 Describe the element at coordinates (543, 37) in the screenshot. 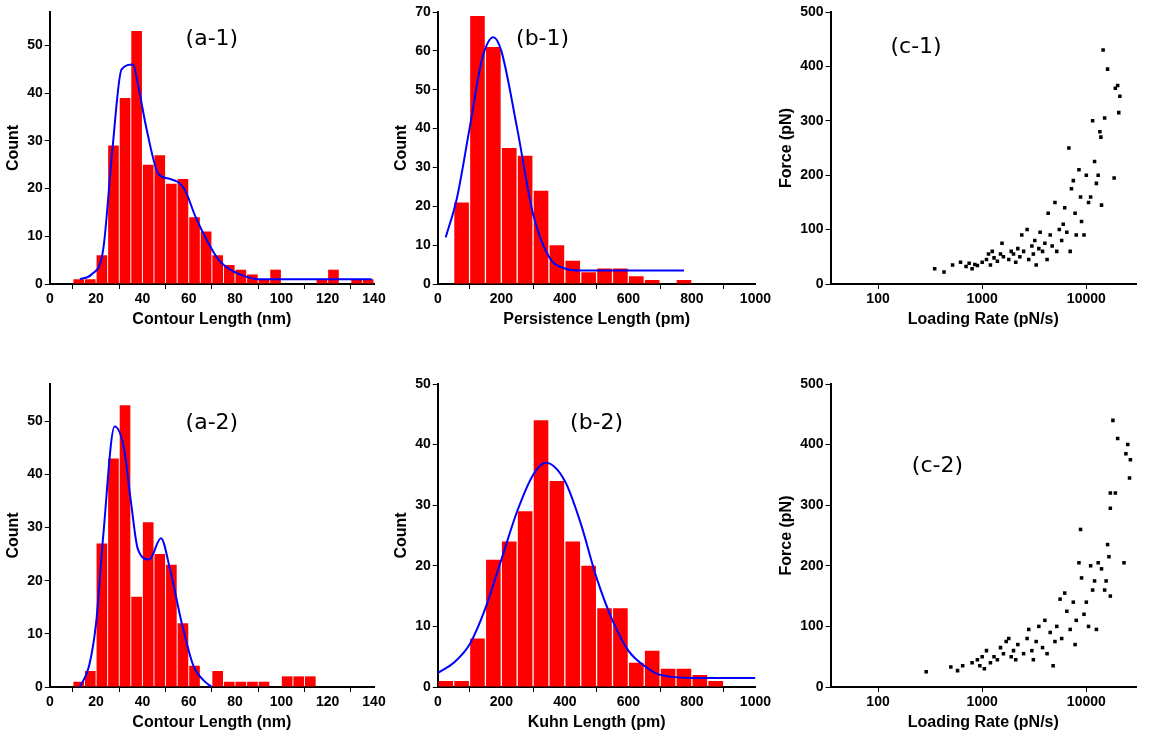

I see `annotation: (b-1)` at that location.